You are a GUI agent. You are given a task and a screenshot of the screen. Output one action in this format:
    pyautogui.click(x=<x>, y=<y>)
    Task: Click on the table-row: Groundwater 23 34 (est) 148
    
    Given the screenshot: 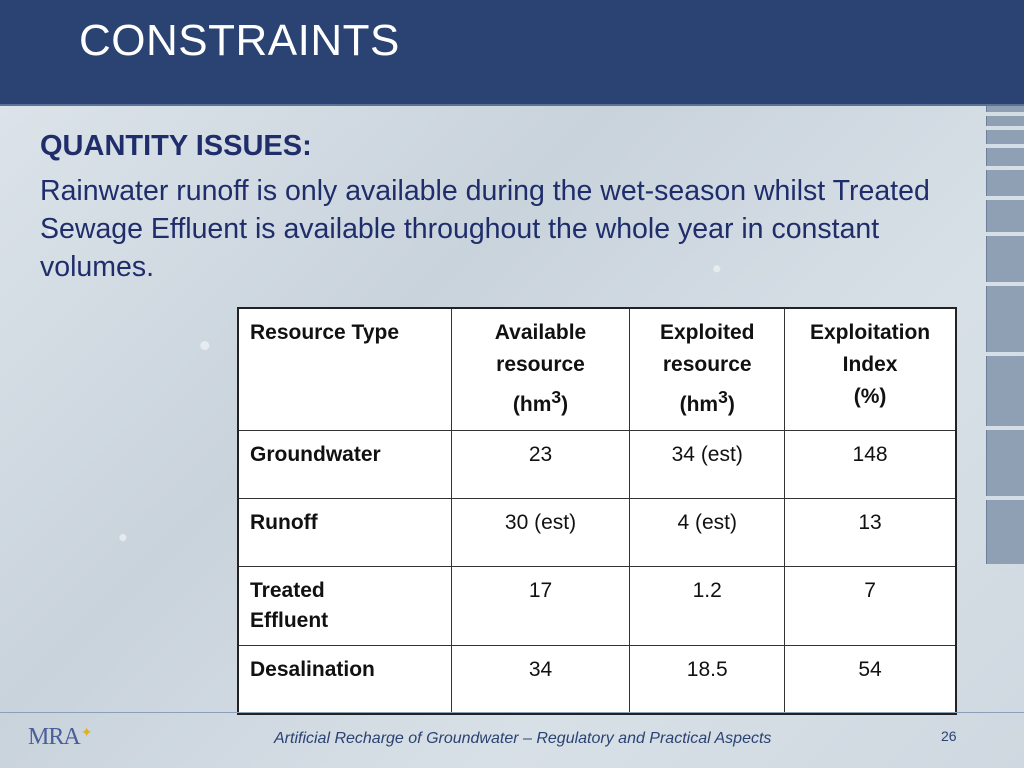 What is the action you would take?
    pyautogui.click(x=597, y=464)
    